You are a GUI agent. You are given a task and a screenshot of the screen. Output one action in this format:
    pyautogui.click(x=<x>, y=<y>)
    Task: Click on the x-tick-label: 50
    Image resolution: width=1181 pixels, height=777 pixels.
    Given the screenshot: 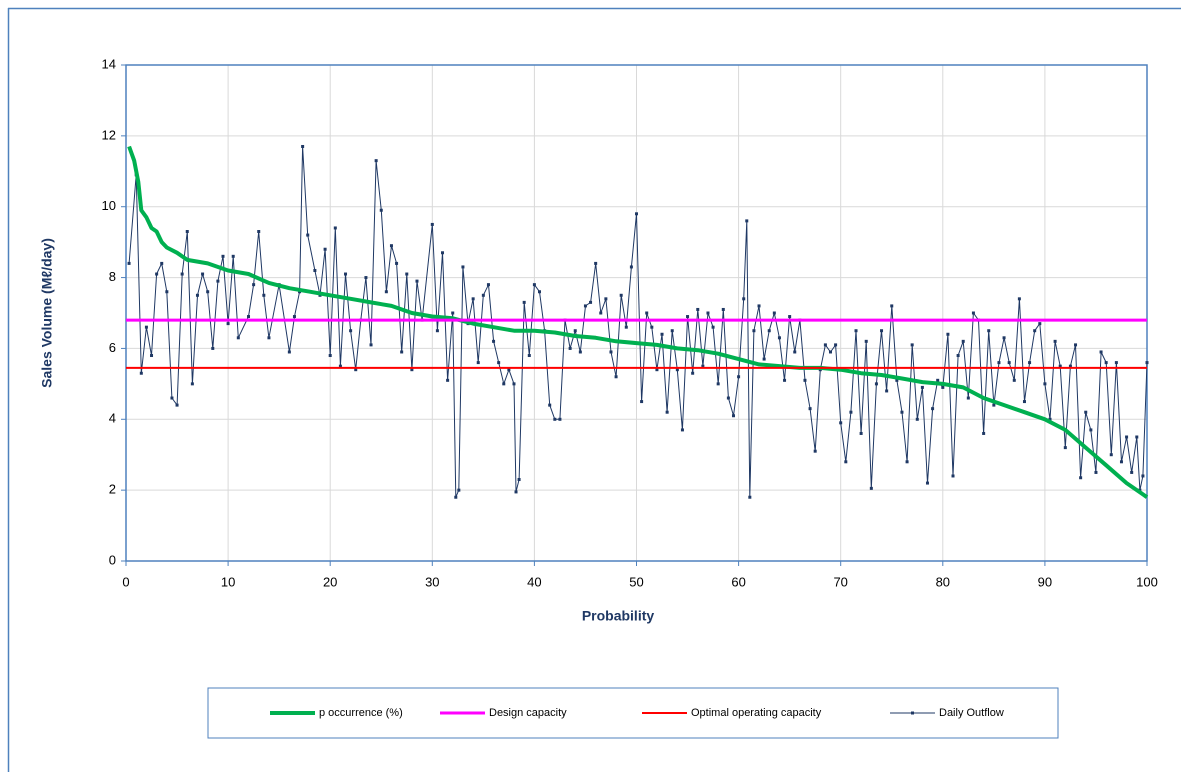 What is the action you would take?
    pyautogui.click(x=636, y=581)
    